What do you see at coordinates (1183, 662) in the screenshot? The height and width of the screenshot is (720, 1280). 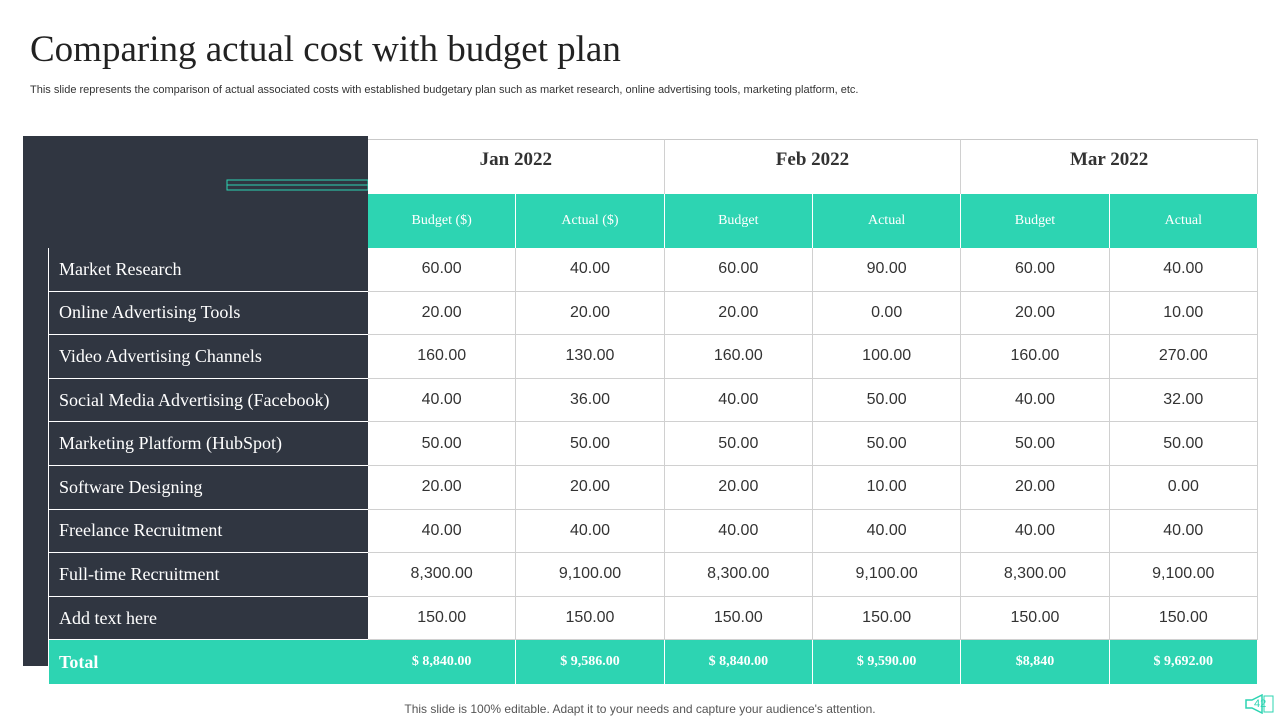 I see `total-value: $ 9,692.00` at bounding box center [1183, 662].